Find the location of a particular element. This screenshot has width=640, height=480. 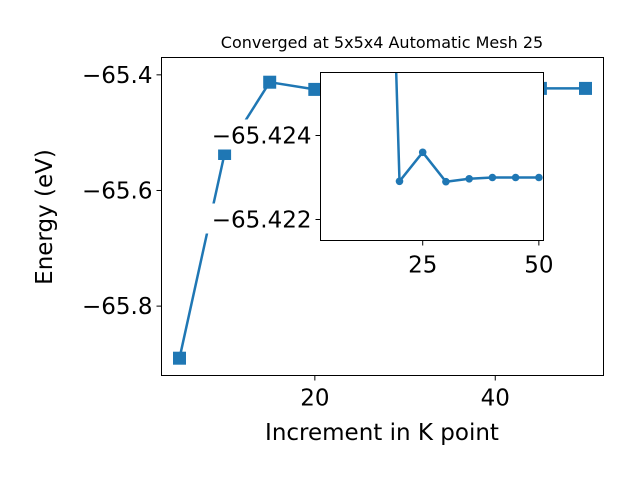

inset-y-tick-label-1: −65.422 is located at coordinates (262, 221).